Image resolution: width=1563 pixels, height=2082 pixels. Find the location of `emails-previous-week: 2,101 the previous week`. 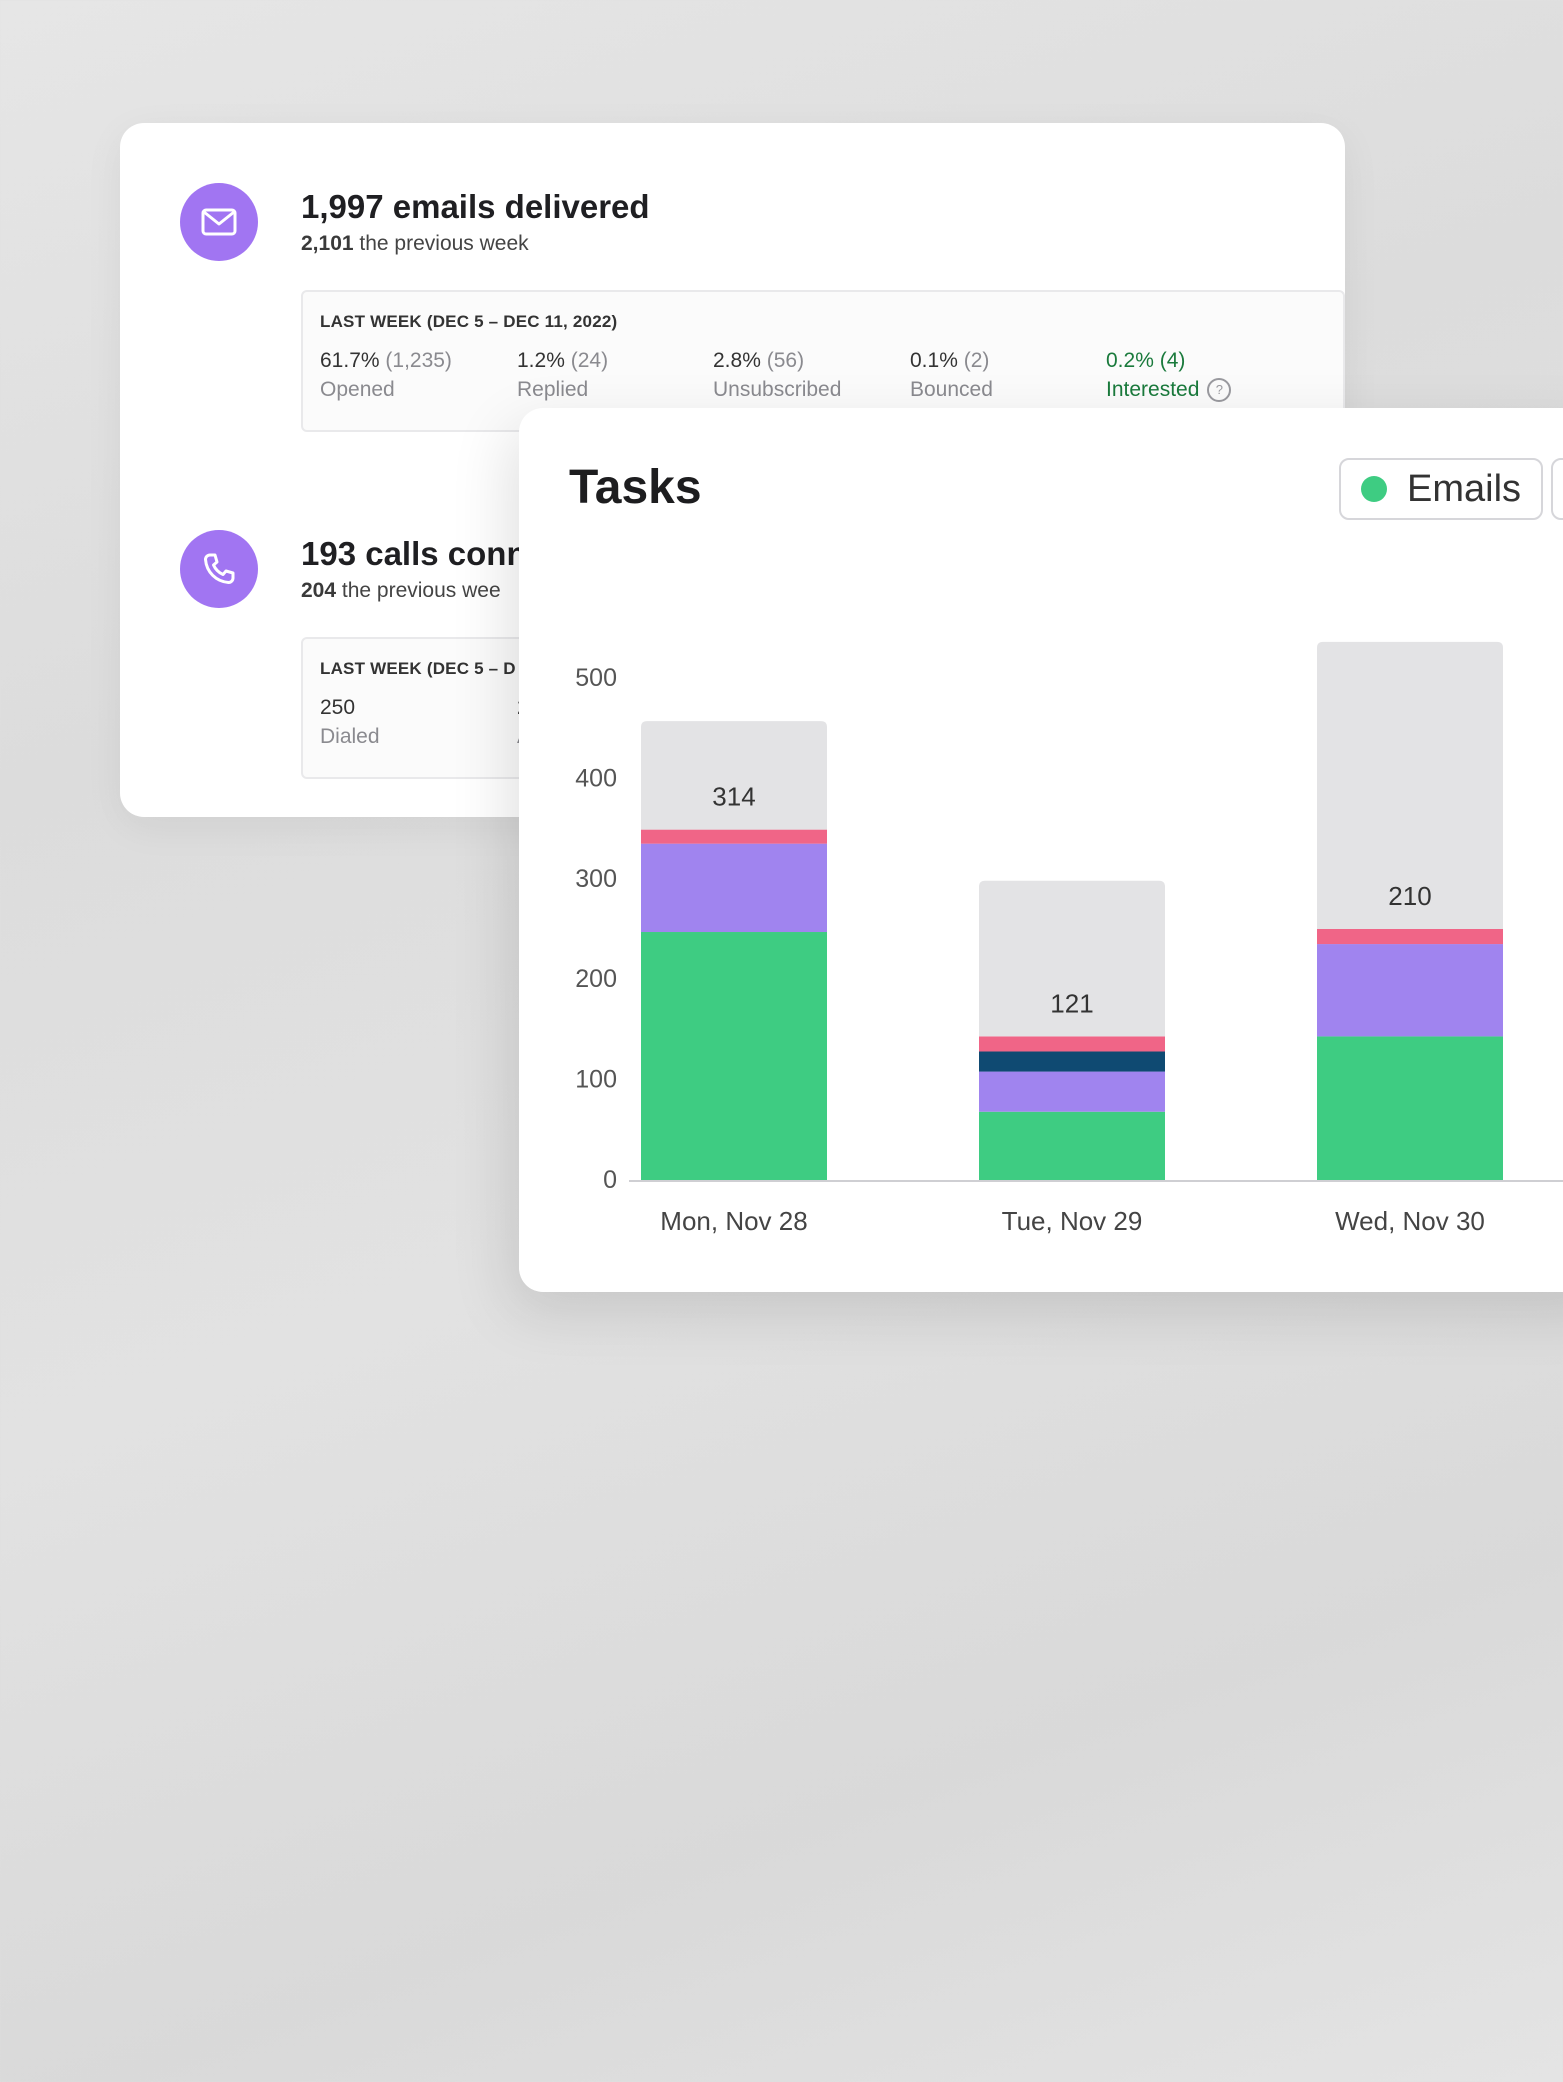

emails-previous-week: 2,101 the previous week is located at coordinates (415, 243).